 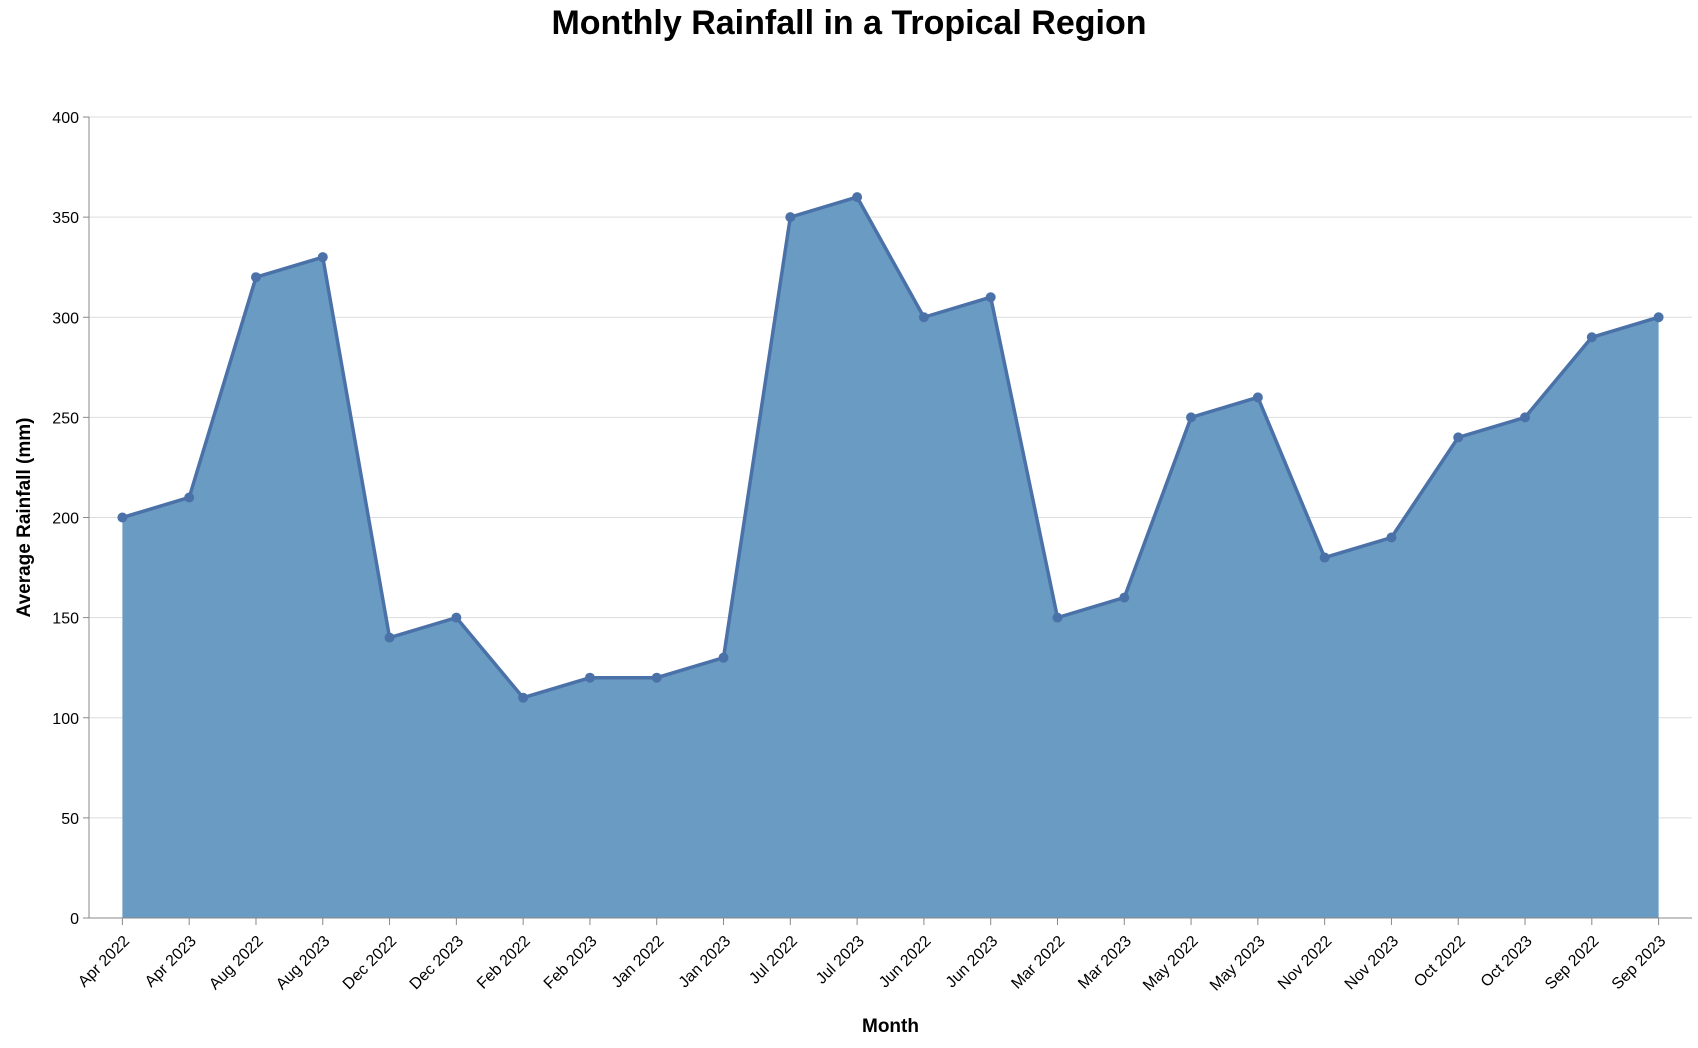 What do you see at coordinates (303, 963) in the screenshot?
I see `x-tick-label: Aug 2023` at bounding box center [303, 963].